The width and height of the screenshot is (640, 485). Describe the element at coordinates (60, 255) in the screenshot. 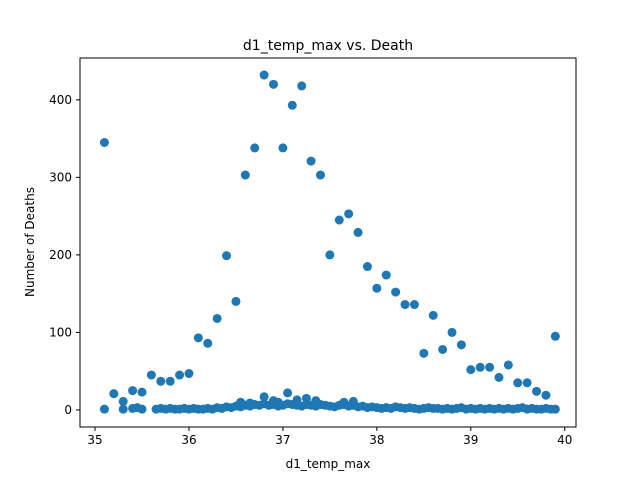

I see `y-tick-label: 200` at that location.